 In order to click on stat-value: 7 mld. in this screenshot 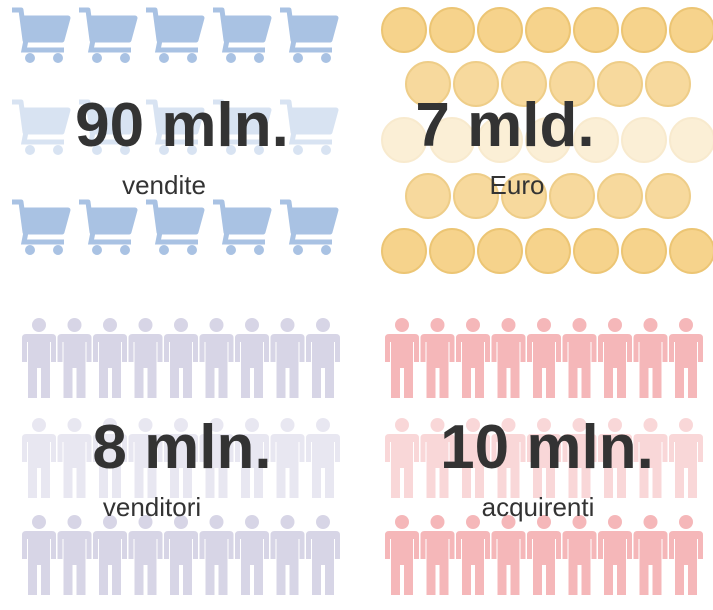, I will do `click(504, 125)`.